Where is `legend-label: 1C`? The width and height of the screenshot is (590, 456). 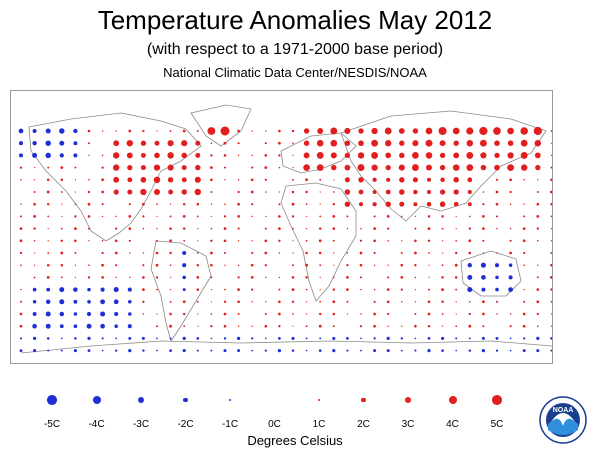 legend-label: 1C is located at coordinates (319, 424).